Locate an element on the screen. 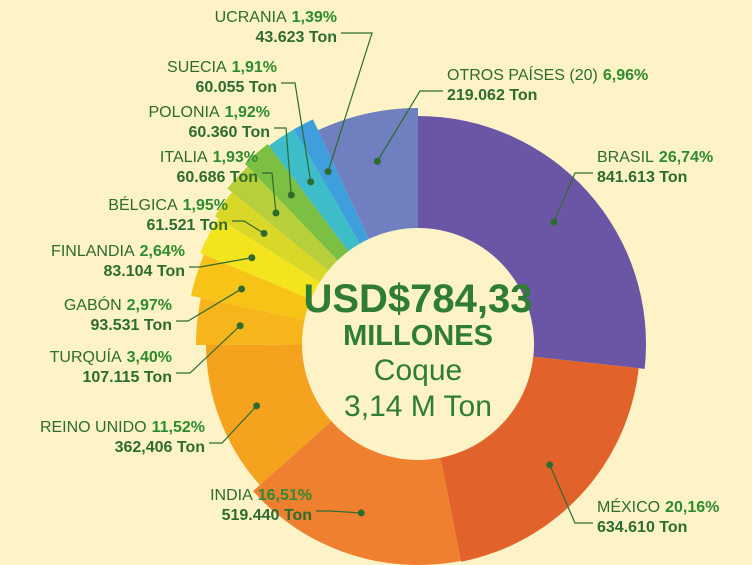  slice-label: POLONIA 1,92% is located at coordinates (209, 112).